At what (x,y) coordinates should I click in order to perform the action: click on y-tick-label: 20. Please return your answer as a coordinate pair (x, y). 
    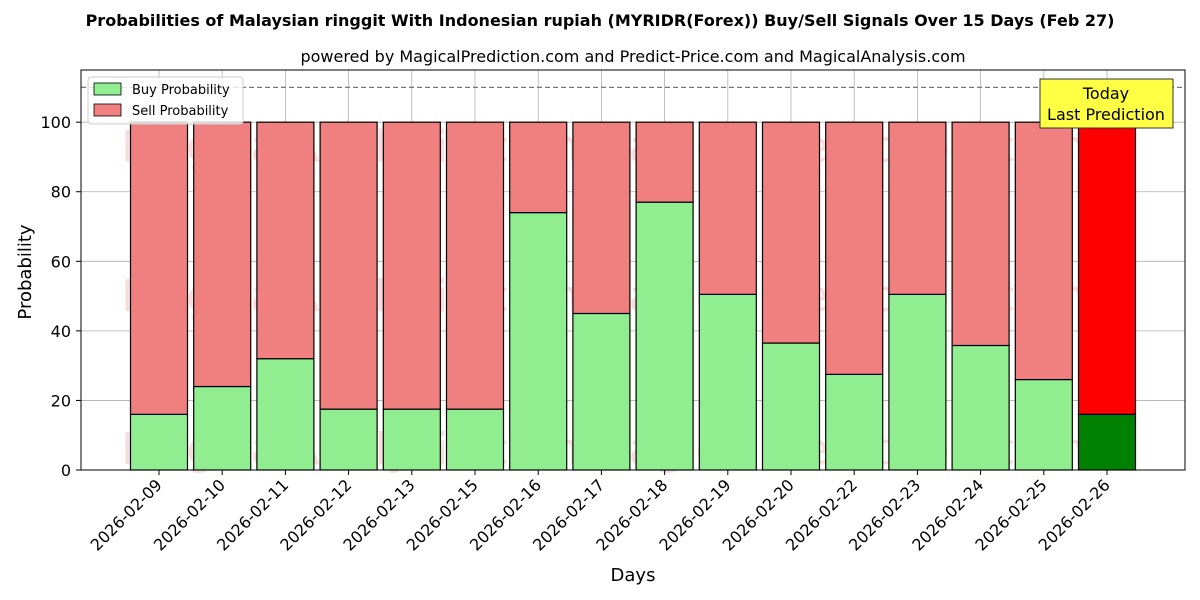
    Looking at the image, I should click on (61, 400).